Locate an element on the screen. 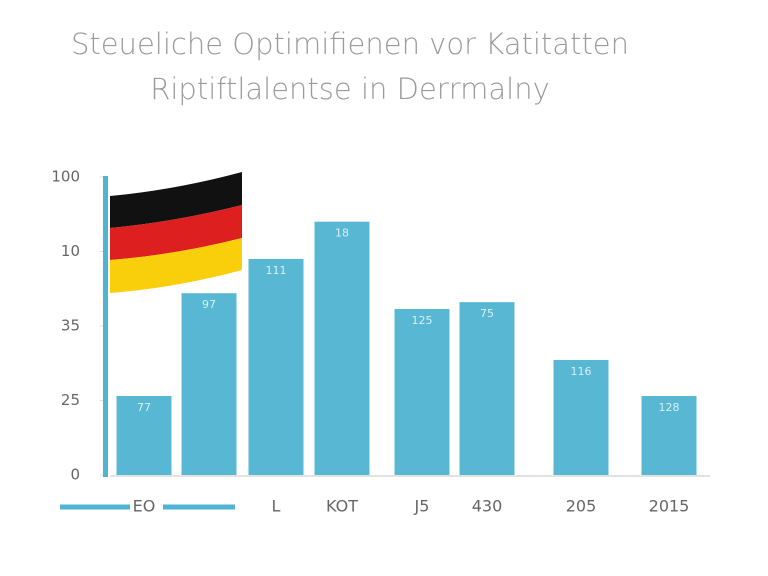 Image resolution: width=768 pixels, height=576 pixels. y-tick-label: 0 is located at coordinates (75, 475).